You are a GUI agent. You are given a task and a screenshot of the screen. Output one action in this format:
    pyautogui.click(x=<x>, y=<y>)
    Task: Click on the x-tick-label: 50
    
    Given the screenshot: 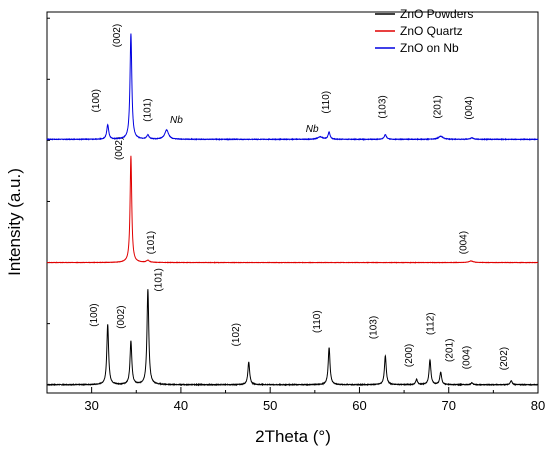 What is the action you would take?
    pyautogui.click(x=270, y=405)
    